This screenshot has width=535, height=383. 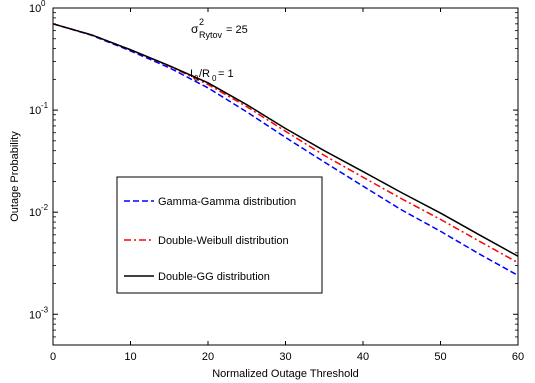 What do you see at coordinates (15, 176) in the screenshot?
I see `y-axis-label: Outage Probability` at bounding box center [15, 176].